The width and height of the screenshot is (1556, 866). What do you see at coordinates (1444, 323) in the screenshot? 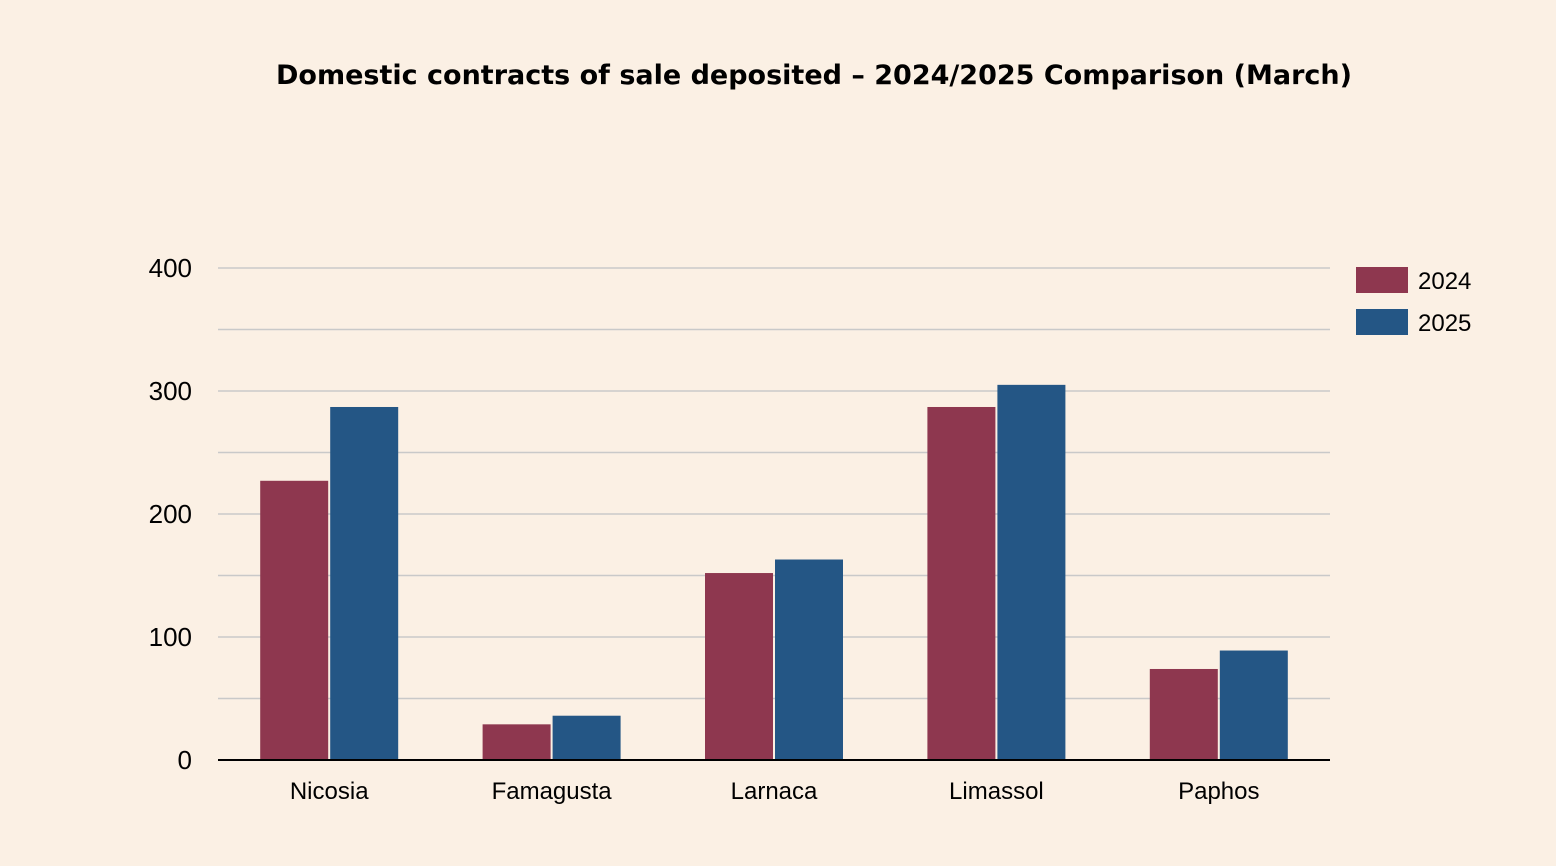
I see `legend-label-2025: 2025` at bounding box center [1444, 323].